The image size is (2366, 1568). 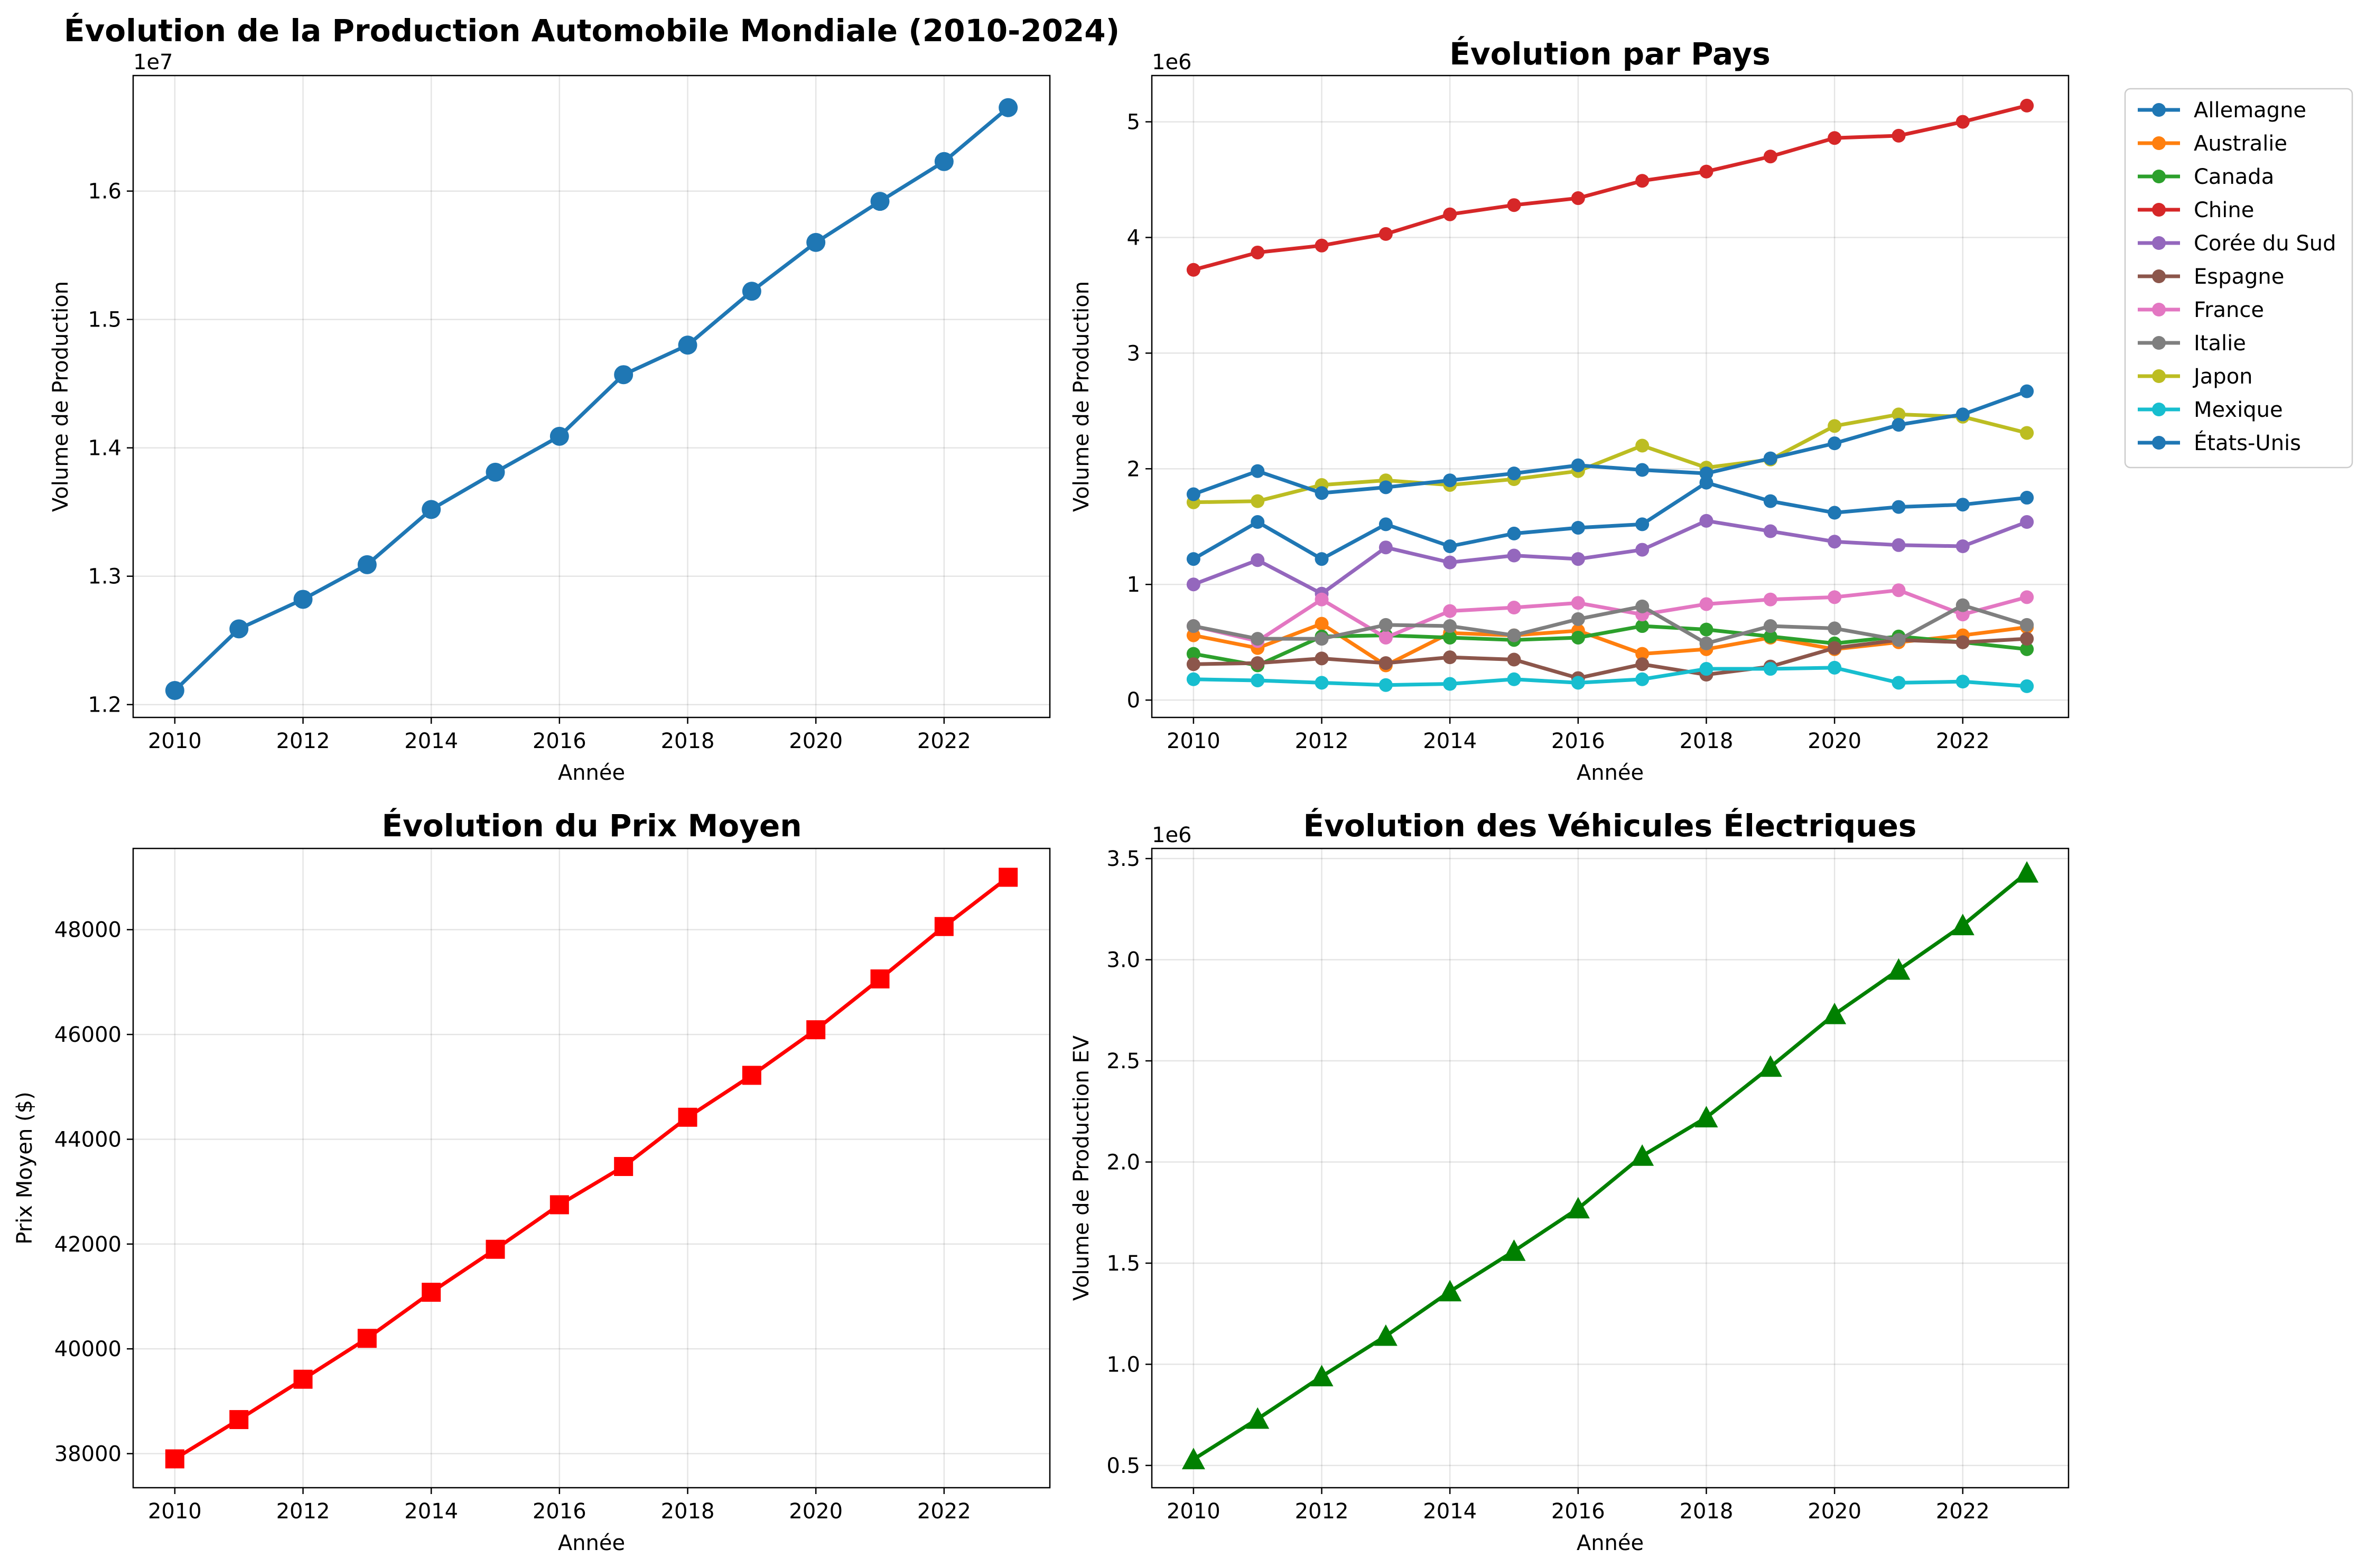 I want to click on x-tick-label: 2020, so click(x=1834, y=741).